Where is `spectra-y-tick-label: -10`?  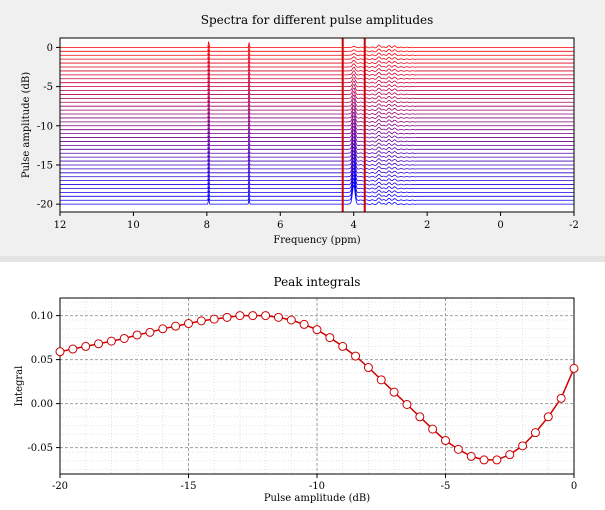 spectra-y-tick-label: -10 is located at coordinates (45, 126).